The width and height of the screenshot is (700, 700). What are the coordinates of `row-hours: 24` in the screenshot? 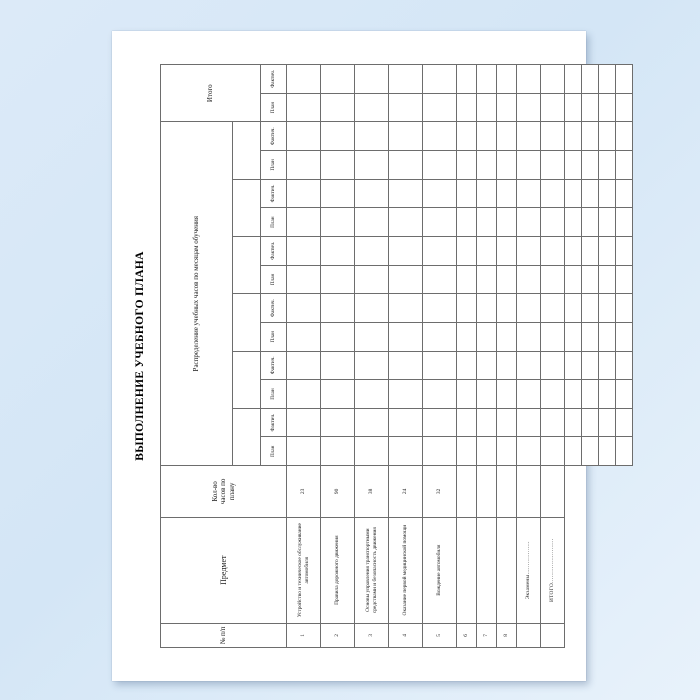 It's located at (405, 491).